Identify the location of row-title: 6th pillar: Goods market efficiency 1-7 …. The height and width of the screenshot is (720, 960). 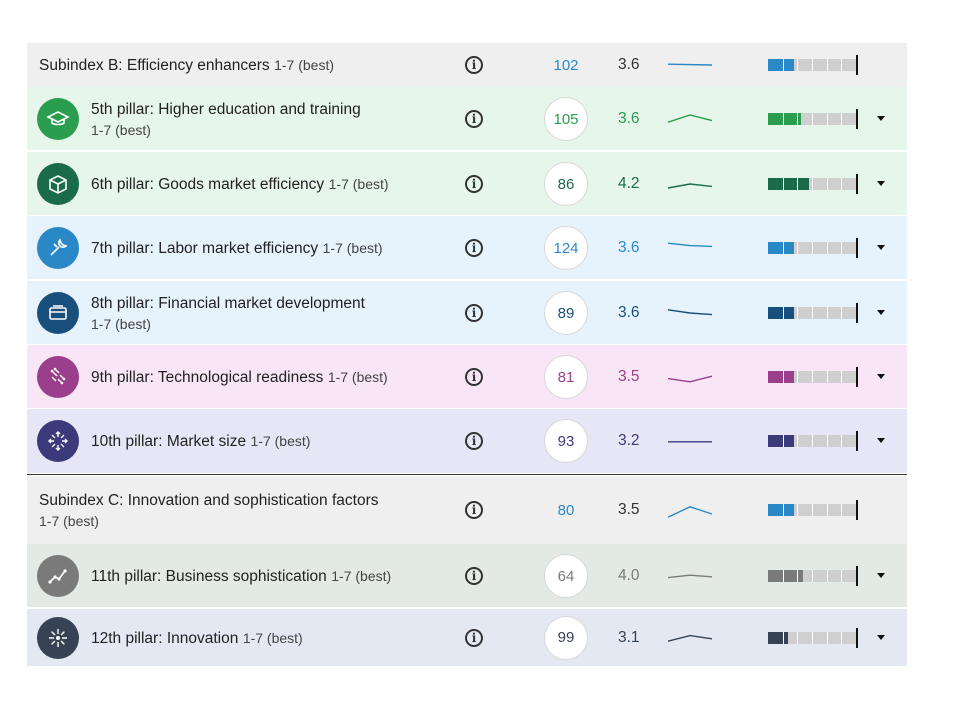
(495, 184).